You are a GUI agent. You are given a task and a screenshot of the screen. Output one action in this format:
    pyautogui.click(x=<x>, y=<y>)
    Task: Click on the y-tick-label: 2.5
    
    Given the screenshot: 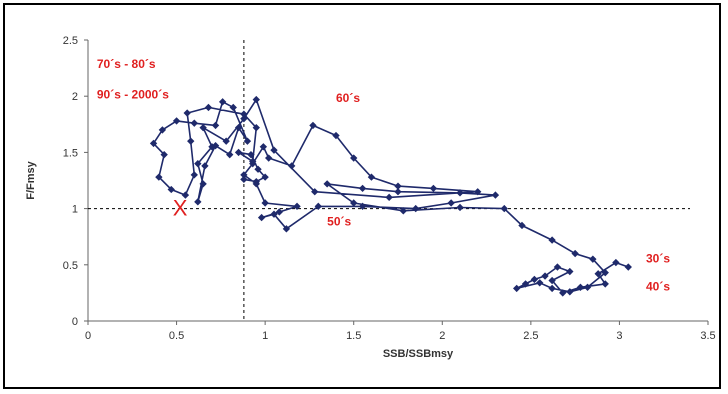 What is the action you would take?
    pyautogui.click(x=70, y=41)
    